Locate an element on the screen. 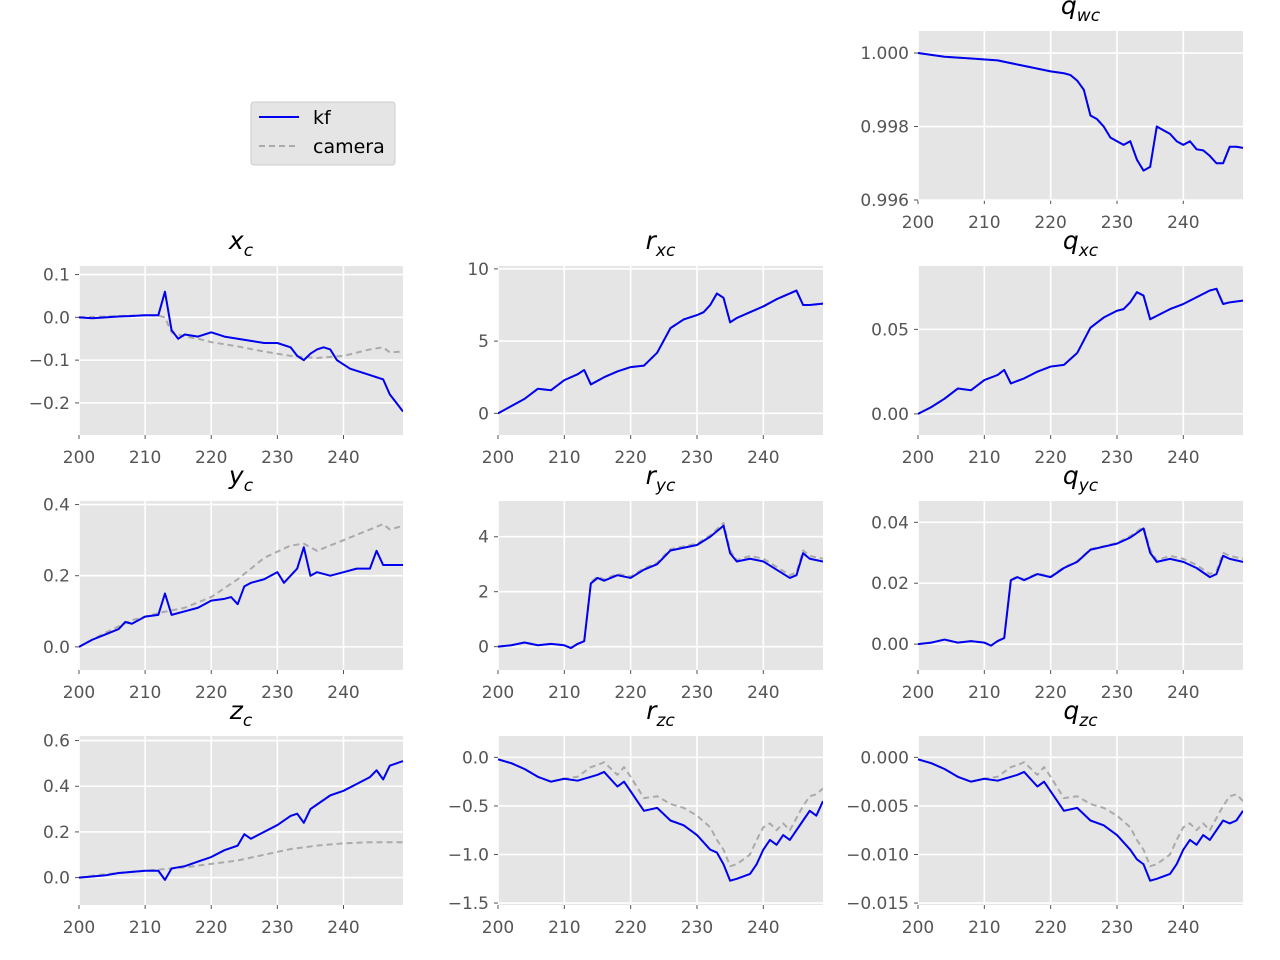 This screenshot has width=1280, height=960. y-tick-label-rxc-1: 5 is located at coordinates (483, 342).